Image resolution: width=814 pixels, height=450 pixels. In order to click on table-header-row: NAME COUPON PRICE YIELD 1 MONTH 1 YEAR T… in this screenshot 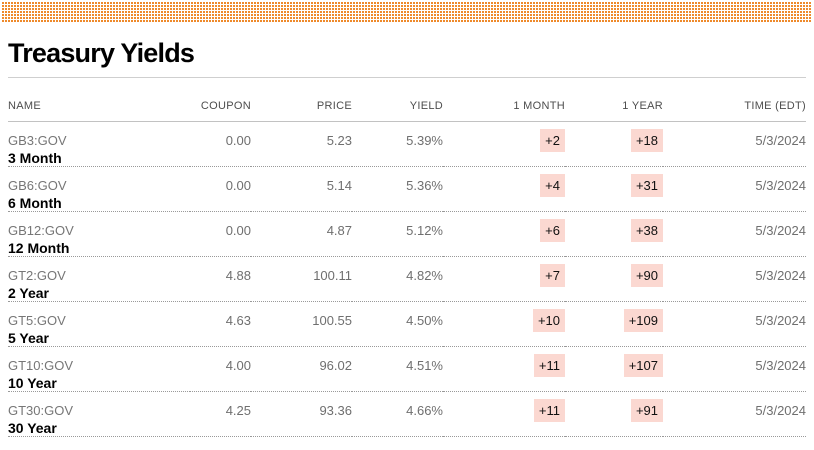, I will do `click(407, 100)`.